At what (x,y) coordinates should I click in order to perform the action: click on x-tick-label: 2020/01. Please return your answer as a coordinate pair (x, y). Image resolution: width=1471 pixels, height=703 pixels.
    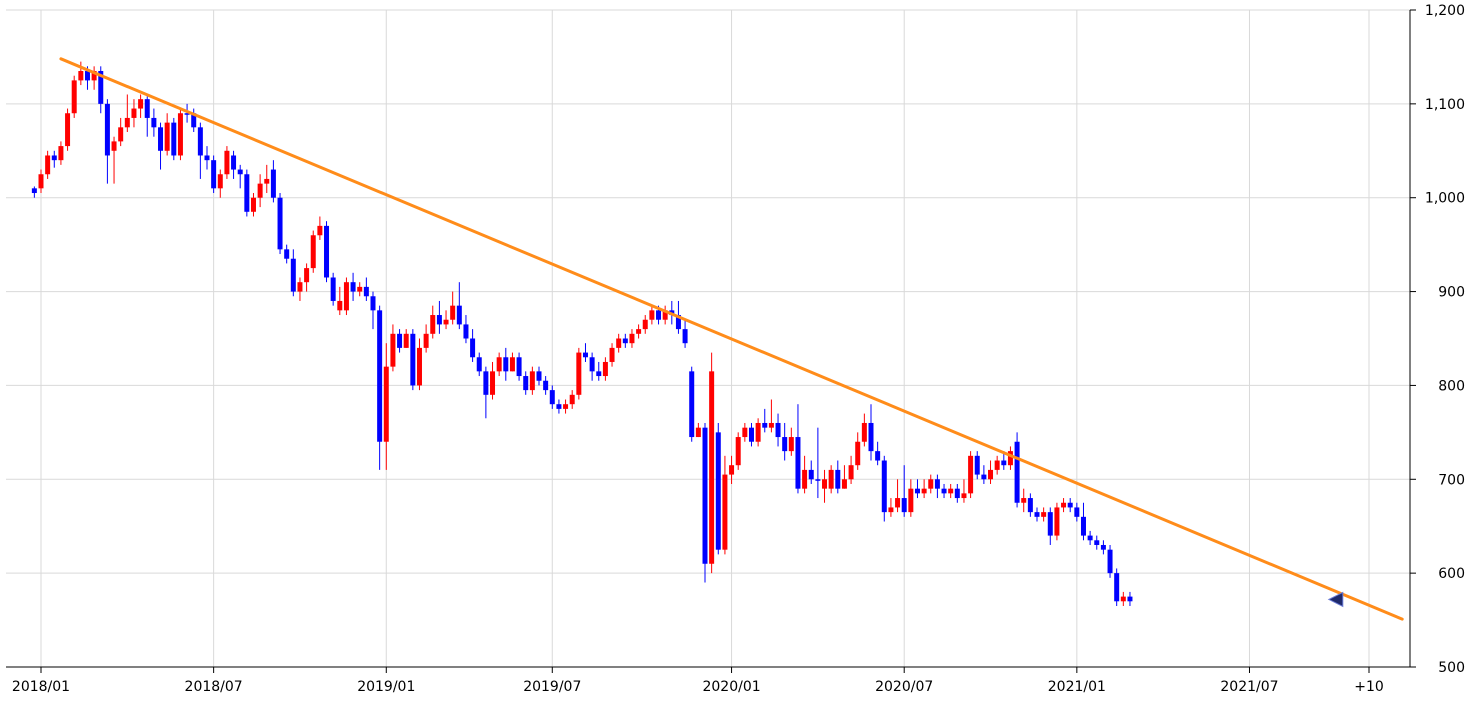
    Looking at the image, I should click on (731, 687).